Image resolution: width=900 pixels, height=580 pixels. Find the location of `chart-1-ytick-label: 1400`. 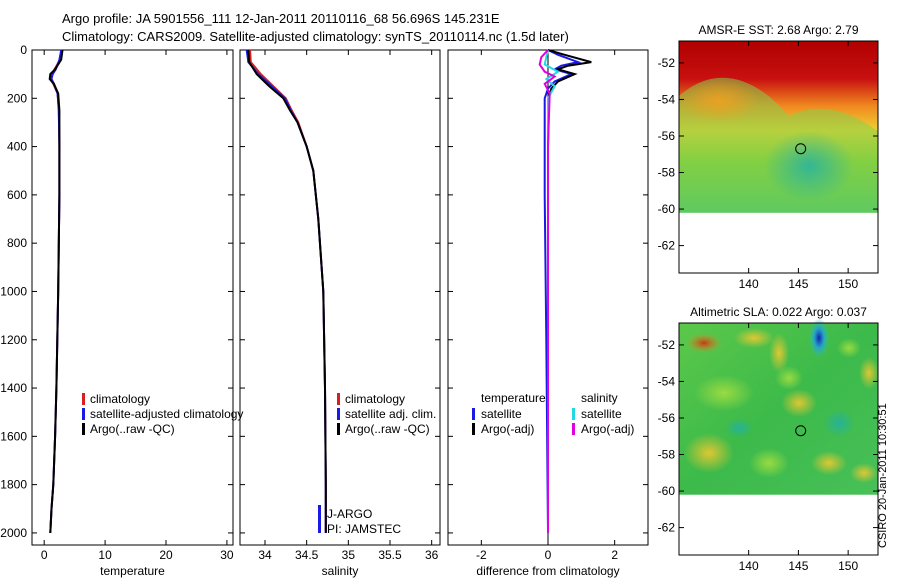

chart-1-ytick-label: 1400 is located at coordinates (13, 388).